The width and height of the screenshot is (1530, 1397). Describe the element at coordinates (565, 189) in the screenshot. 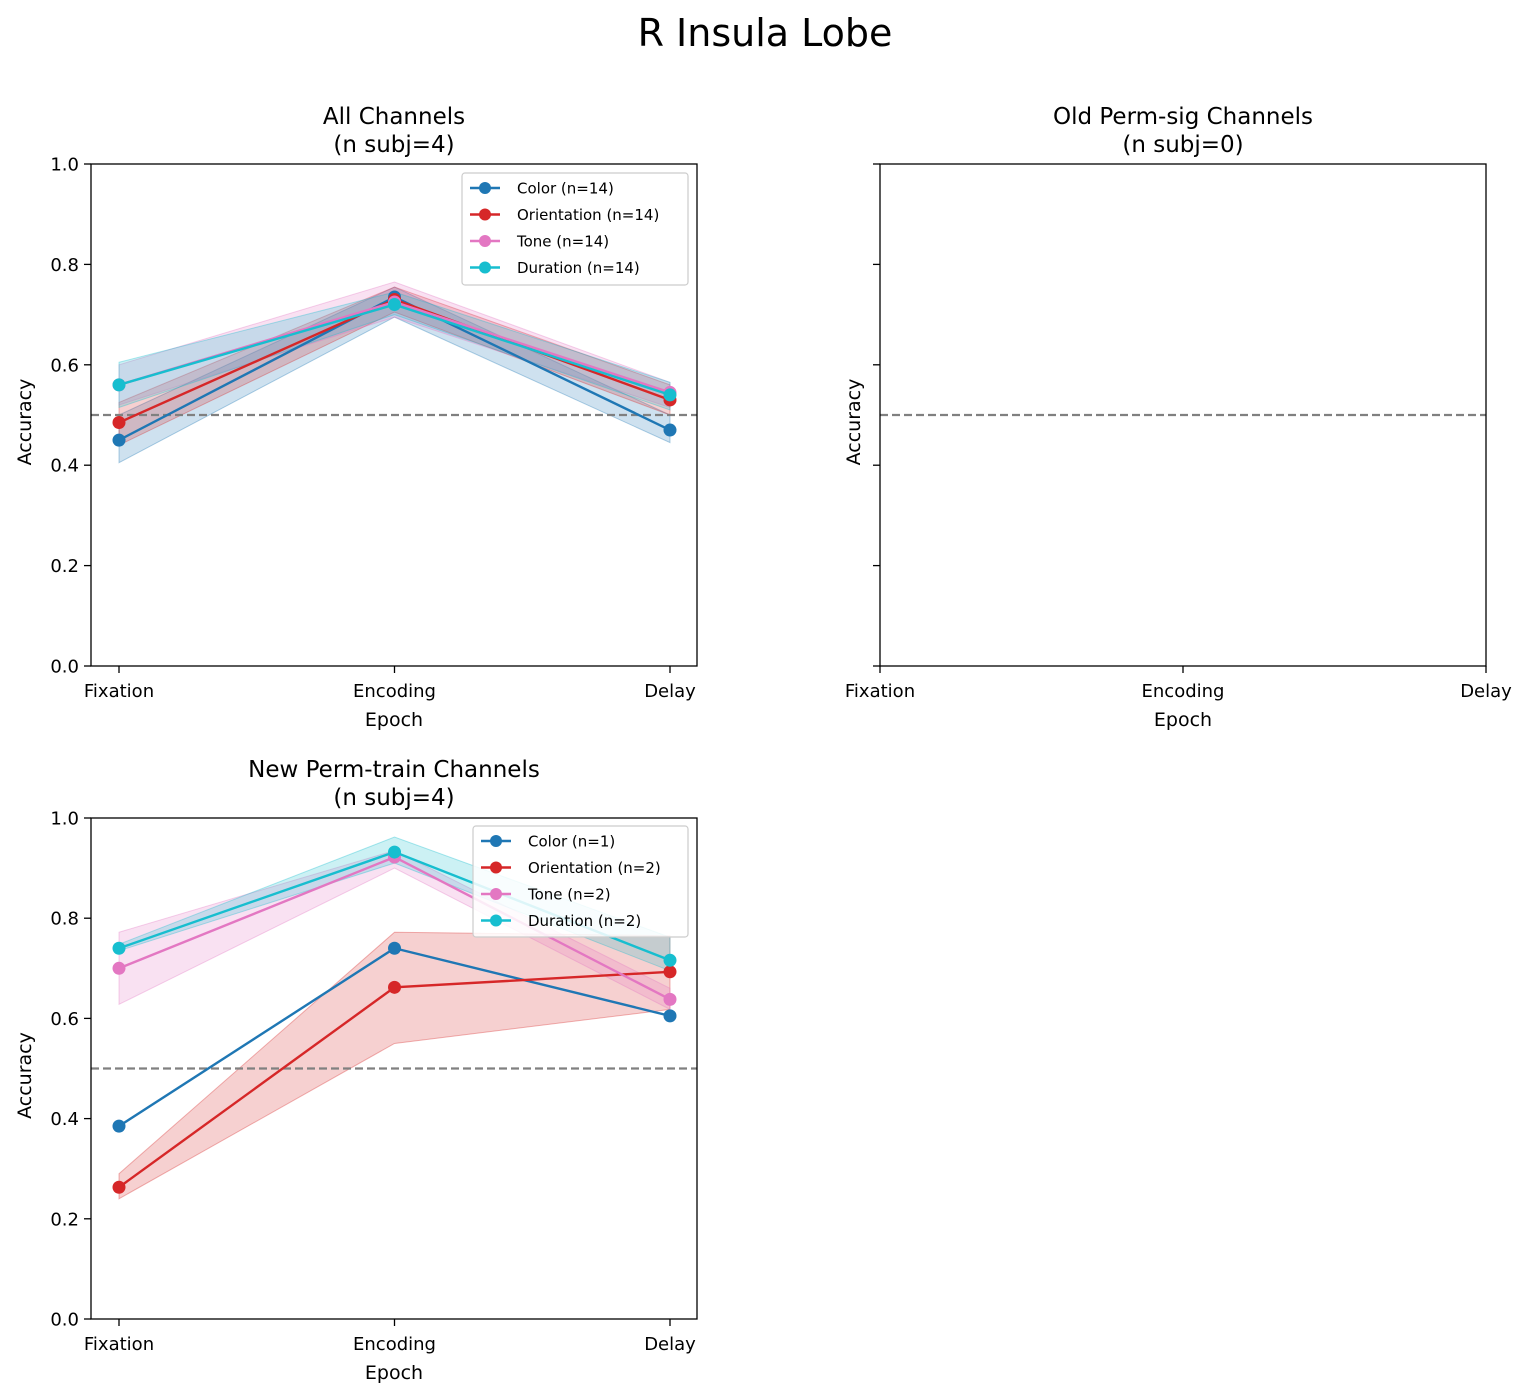

I see `legend-label: Color (n=14)` at that location.